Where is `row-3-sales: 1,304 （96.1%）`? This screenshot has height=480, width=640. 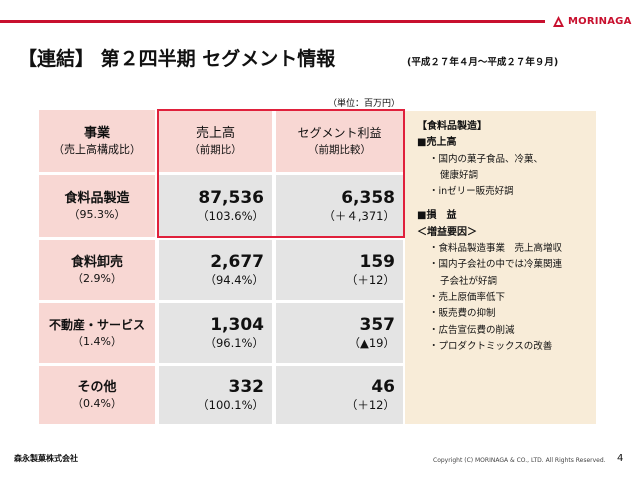
row-3-sales: 1,304 （96.1%） is located at coordinates (215, 333).